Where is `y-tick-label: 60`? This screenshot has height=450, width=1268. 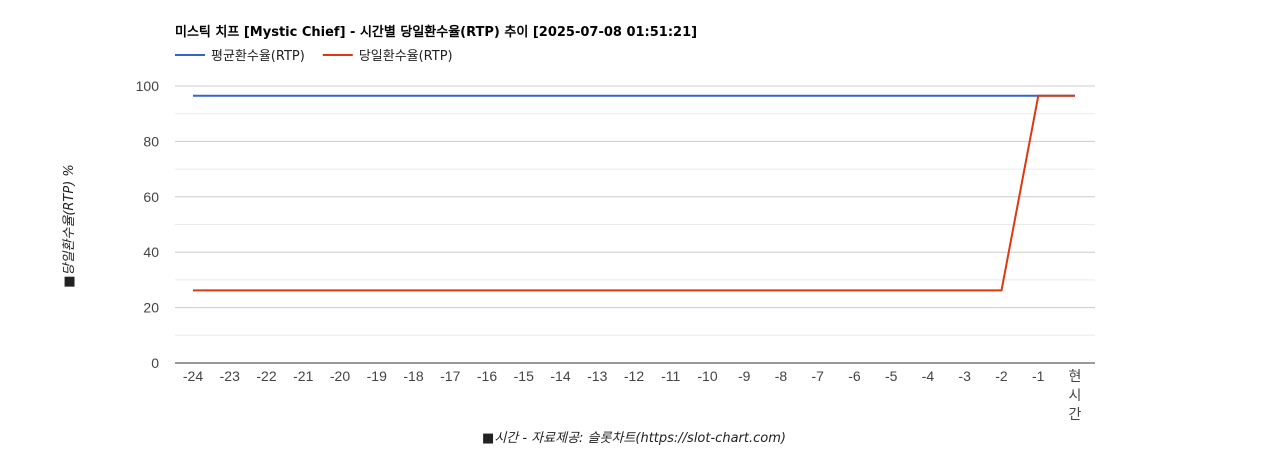
y-tick-label: 60 is located at coordinates (151, 197).